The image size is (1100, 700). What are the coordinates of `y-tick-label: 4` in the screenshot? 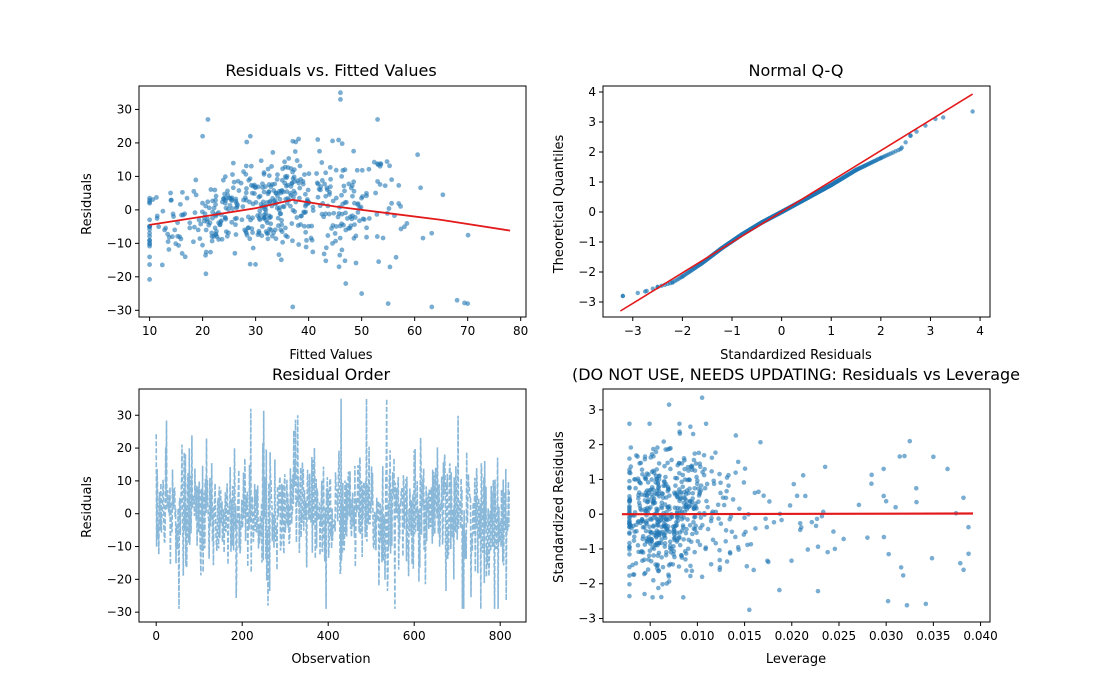 It's located at (592, 92).